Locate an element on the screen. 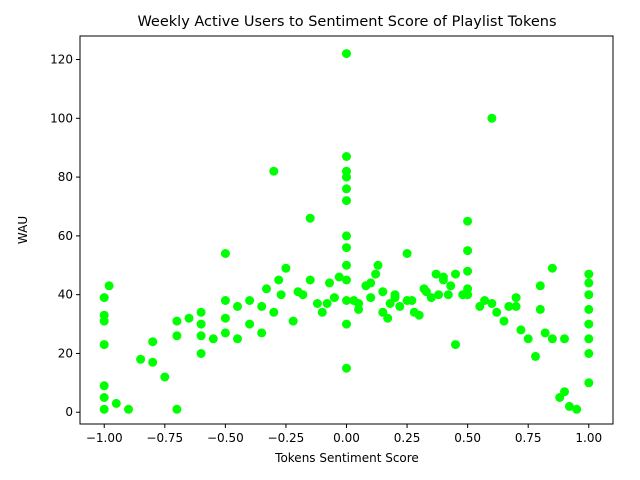 The width and height of the screenshot is (640, 480). y-axis: 0 20 40 60 80 100 120 is located at coordinates (65, 236).